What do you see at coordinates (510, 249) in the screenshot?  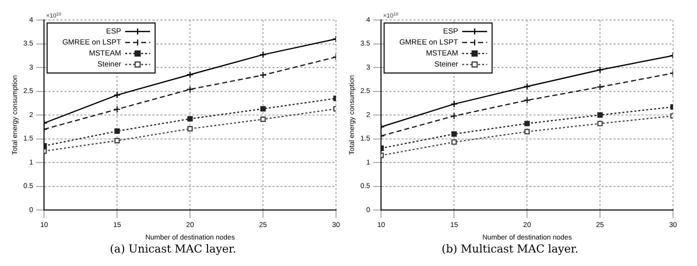 I see `text: (b) Multicast MAC layer.` at bounding box center [510, 249].